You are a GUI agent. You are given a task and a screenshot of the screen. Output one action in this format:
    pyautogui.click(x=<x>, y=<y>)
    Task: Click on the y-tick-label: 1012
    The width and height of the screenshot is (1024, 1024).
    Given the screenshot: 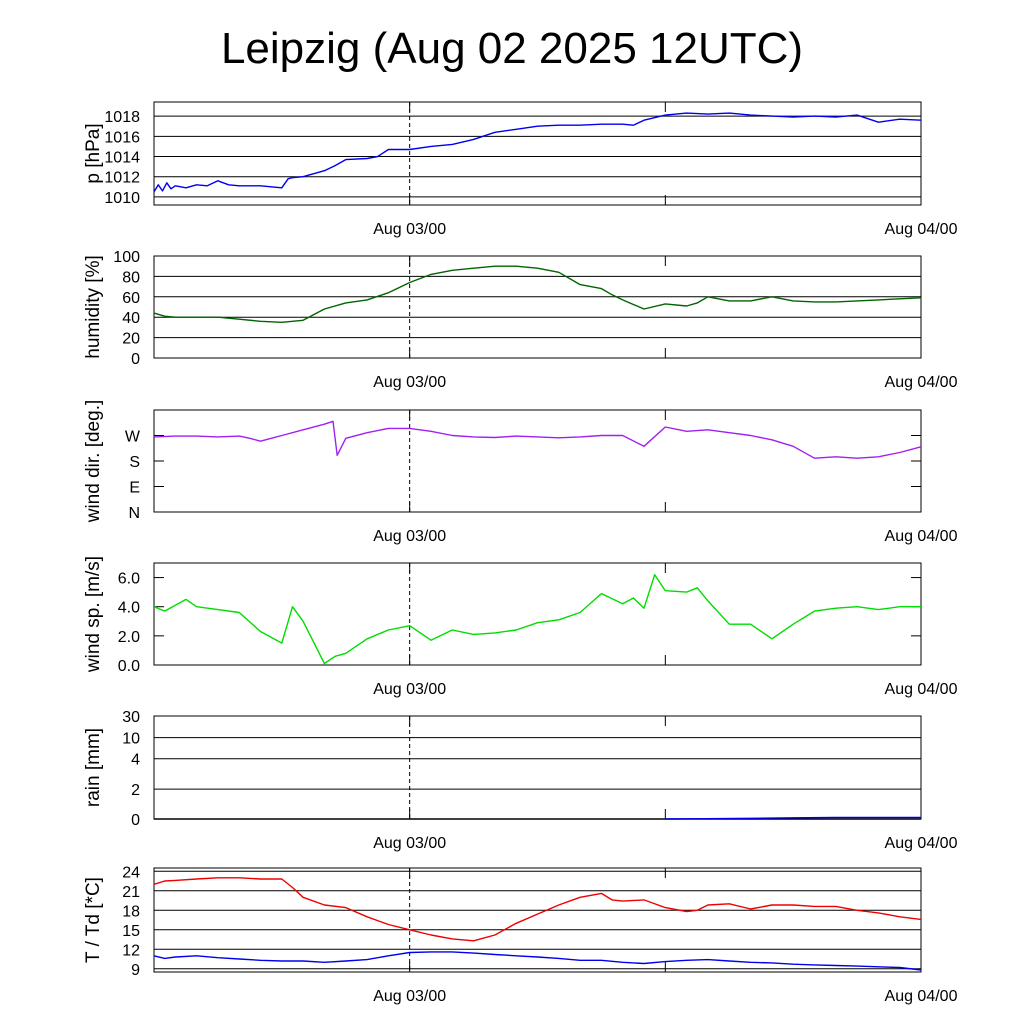 What is the action you would take?
    pyautogui.click(x=122, y=178)
    